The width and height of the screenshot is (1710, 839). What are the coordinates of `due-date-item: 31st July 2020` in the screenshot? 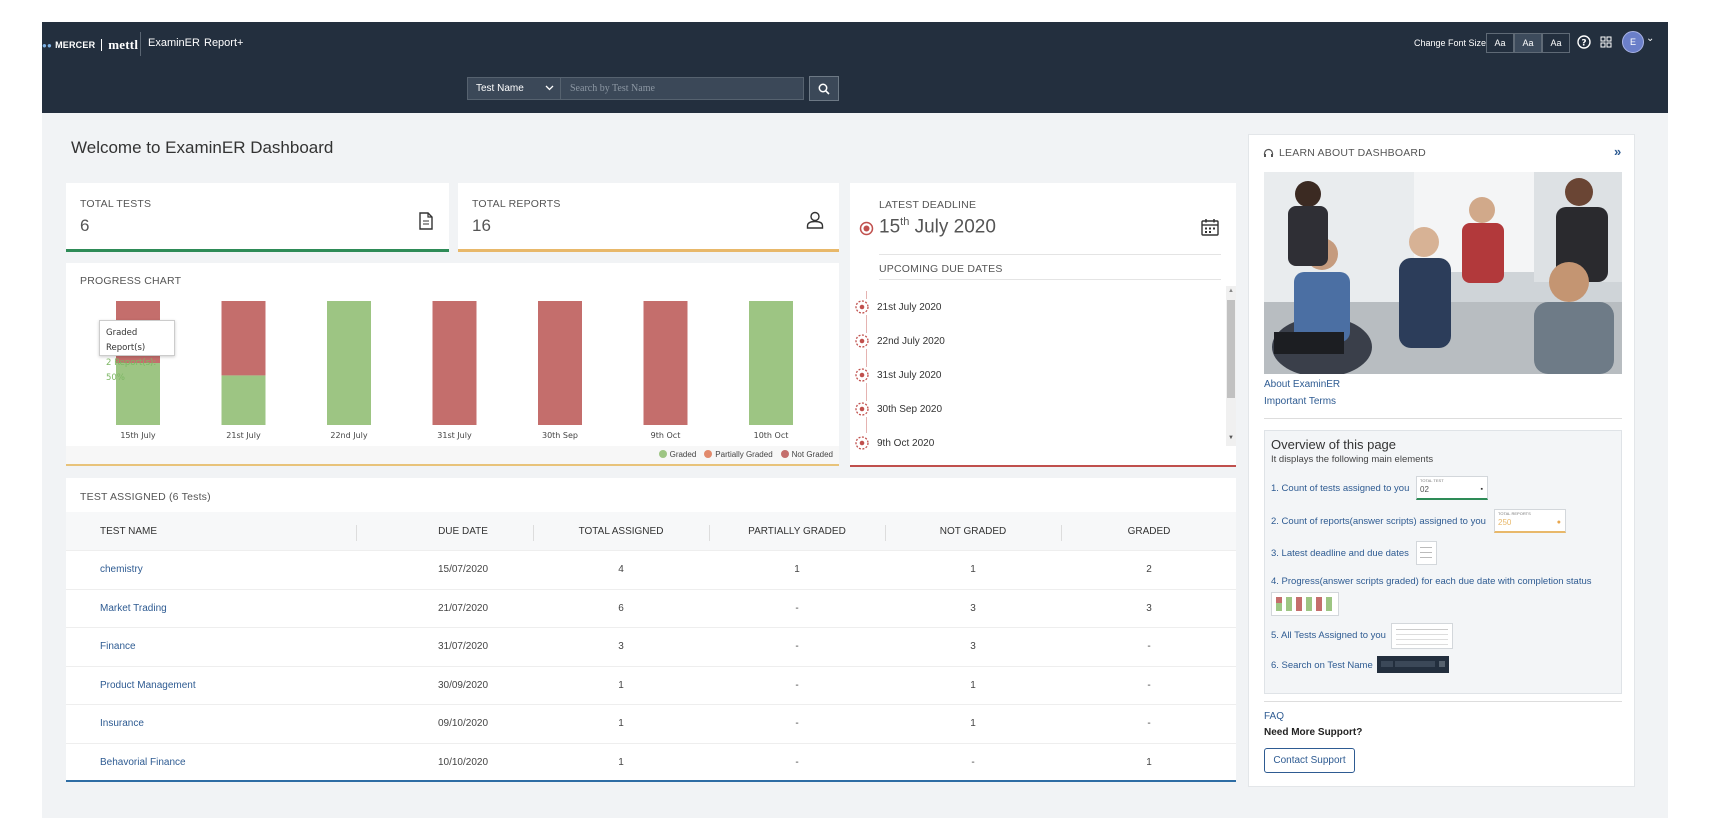 It's located at (898, 375).